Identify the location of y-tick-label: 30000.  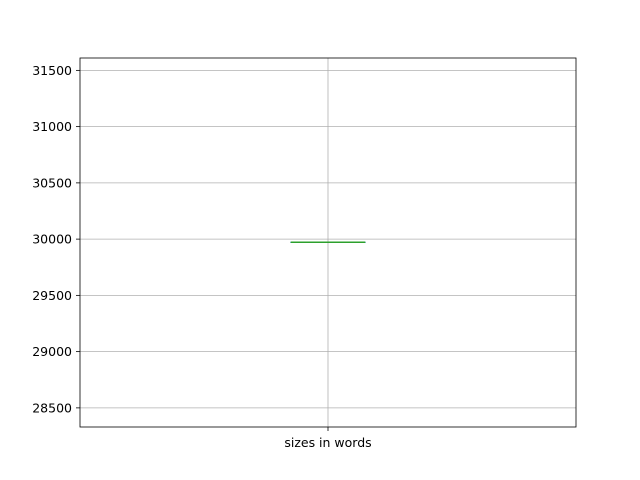
(52, 239).